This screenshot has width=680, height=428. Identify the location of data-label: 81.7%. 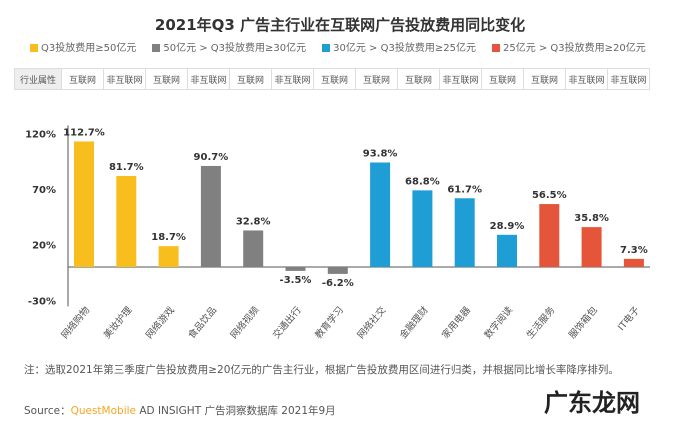
(126, 167).